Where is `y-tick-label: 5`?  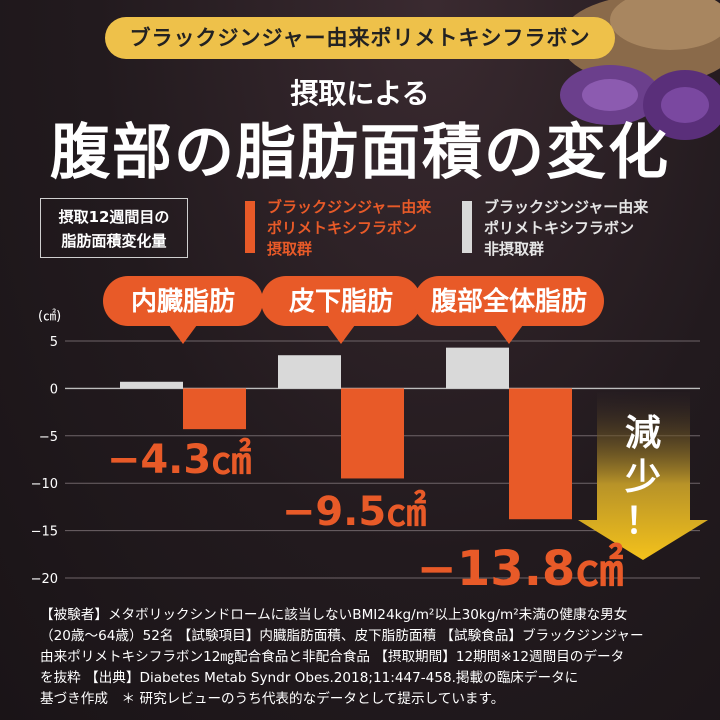 y-tick-label: 5 is located at coordinates (54, 342).